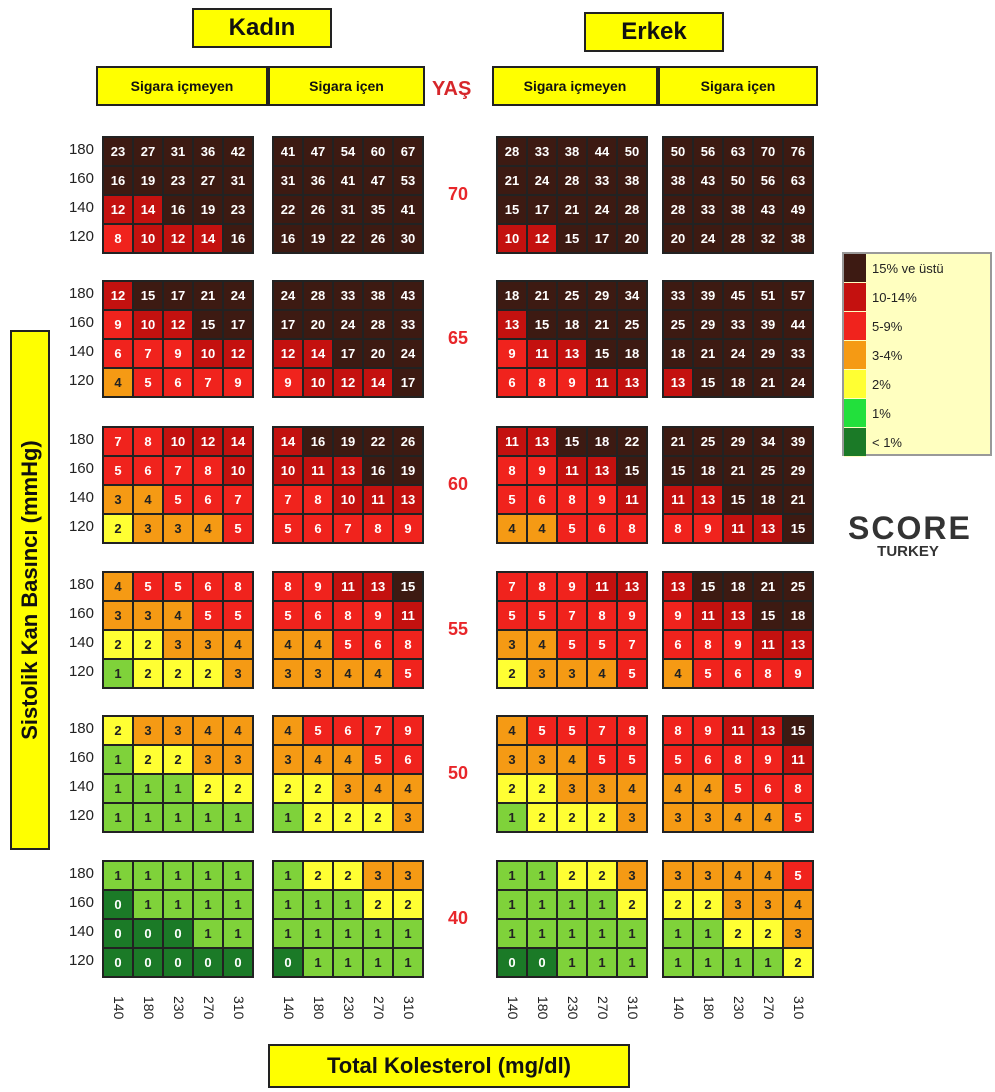 This screenshot has width=995, height=1092. I want to click on male-header: Erkek, so click(654, 32).